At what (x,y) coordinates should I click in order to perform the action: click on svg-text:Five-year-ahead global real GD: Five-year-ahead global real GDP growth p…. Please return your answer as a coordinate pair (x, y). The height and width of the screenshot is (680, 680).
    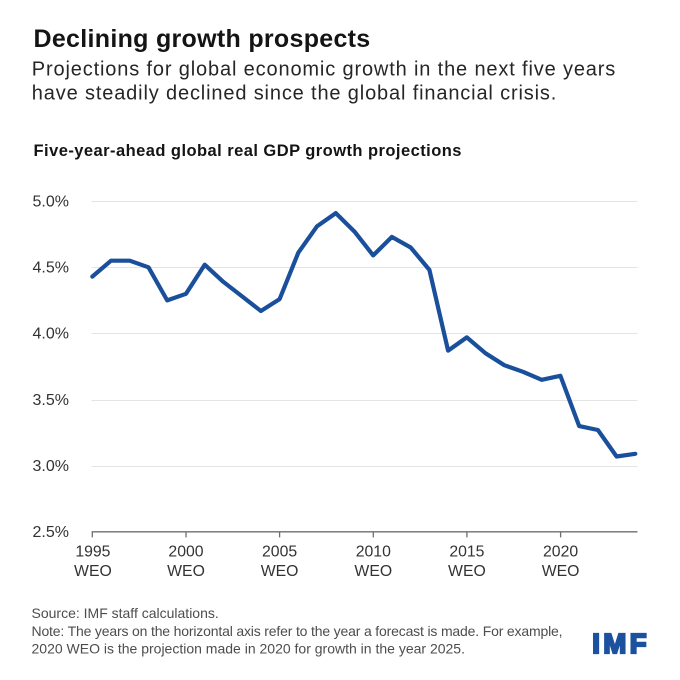
    Looking at the image, I should click on (248, 151).